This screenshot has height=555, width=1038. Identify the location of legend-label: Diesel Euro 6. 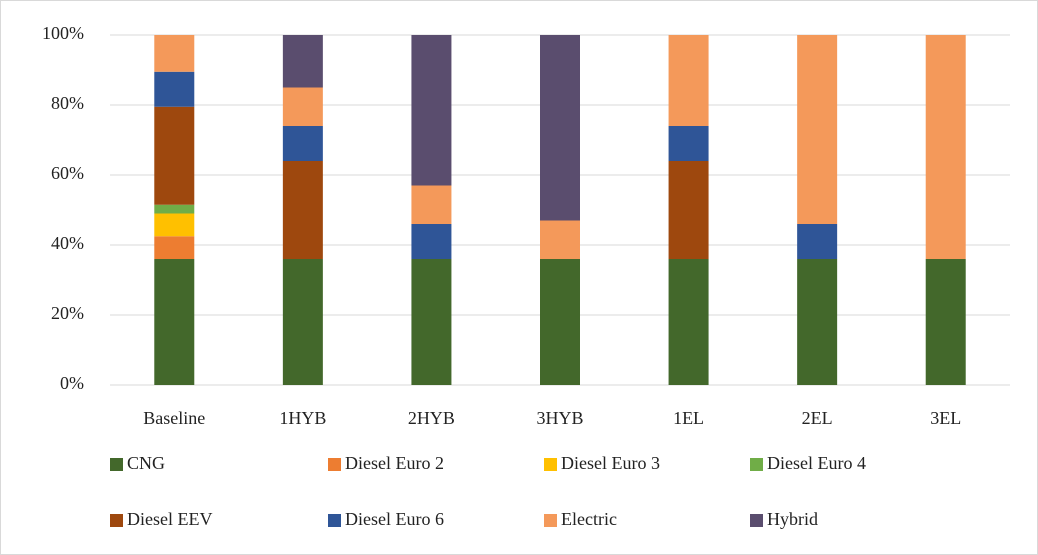
(394, 519).